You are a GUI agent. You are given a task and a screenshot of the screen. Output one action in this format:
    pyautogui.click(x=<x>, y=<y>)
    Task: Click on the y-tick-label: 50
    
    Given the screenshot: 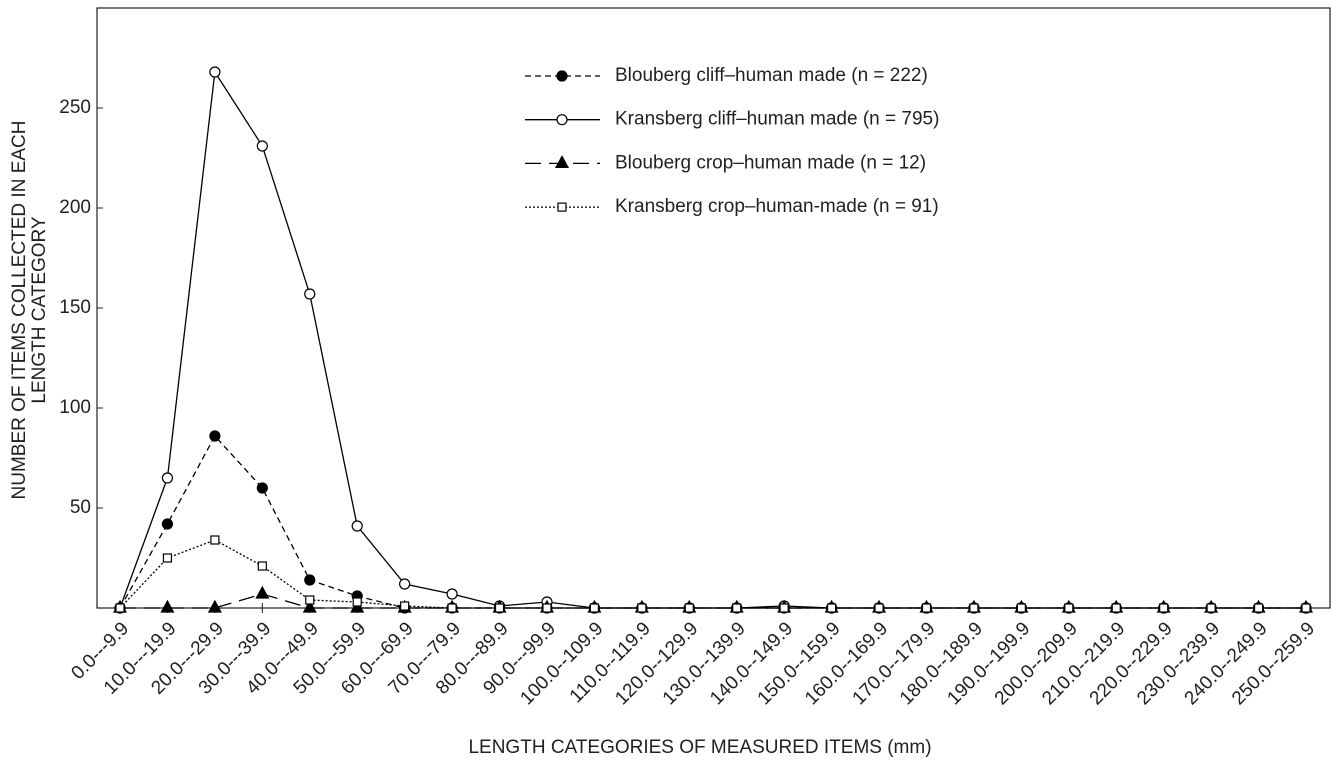 What is the action you would take?
    pyautogui.click(x=80, y=507)
    